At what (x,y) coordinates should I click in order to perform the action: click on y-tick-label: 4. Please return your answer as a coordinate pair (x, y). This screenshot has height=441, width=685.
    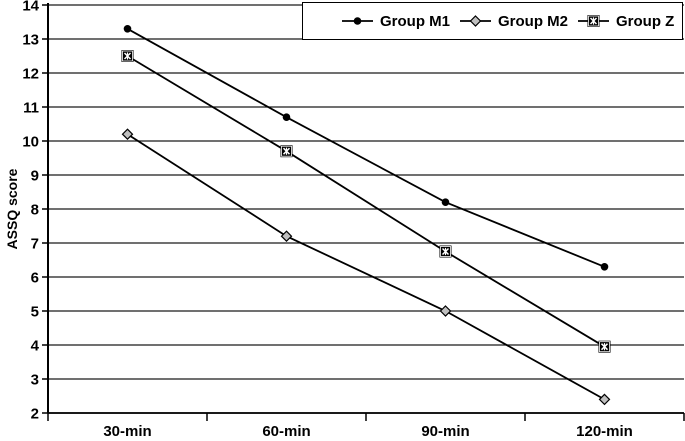
    Looking at the image, I should click on (35, 346).